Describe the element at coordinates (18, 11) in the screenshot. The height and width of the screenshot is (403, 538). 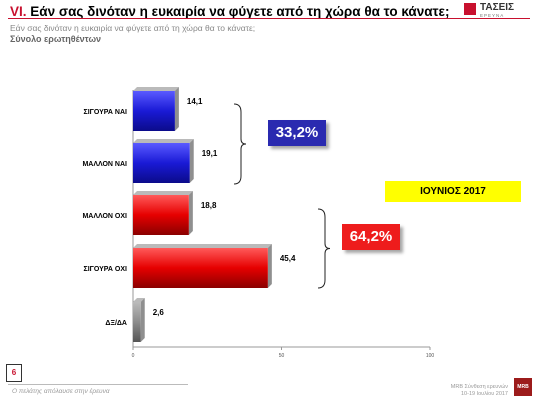
I see `title-number: VI.` at that location.